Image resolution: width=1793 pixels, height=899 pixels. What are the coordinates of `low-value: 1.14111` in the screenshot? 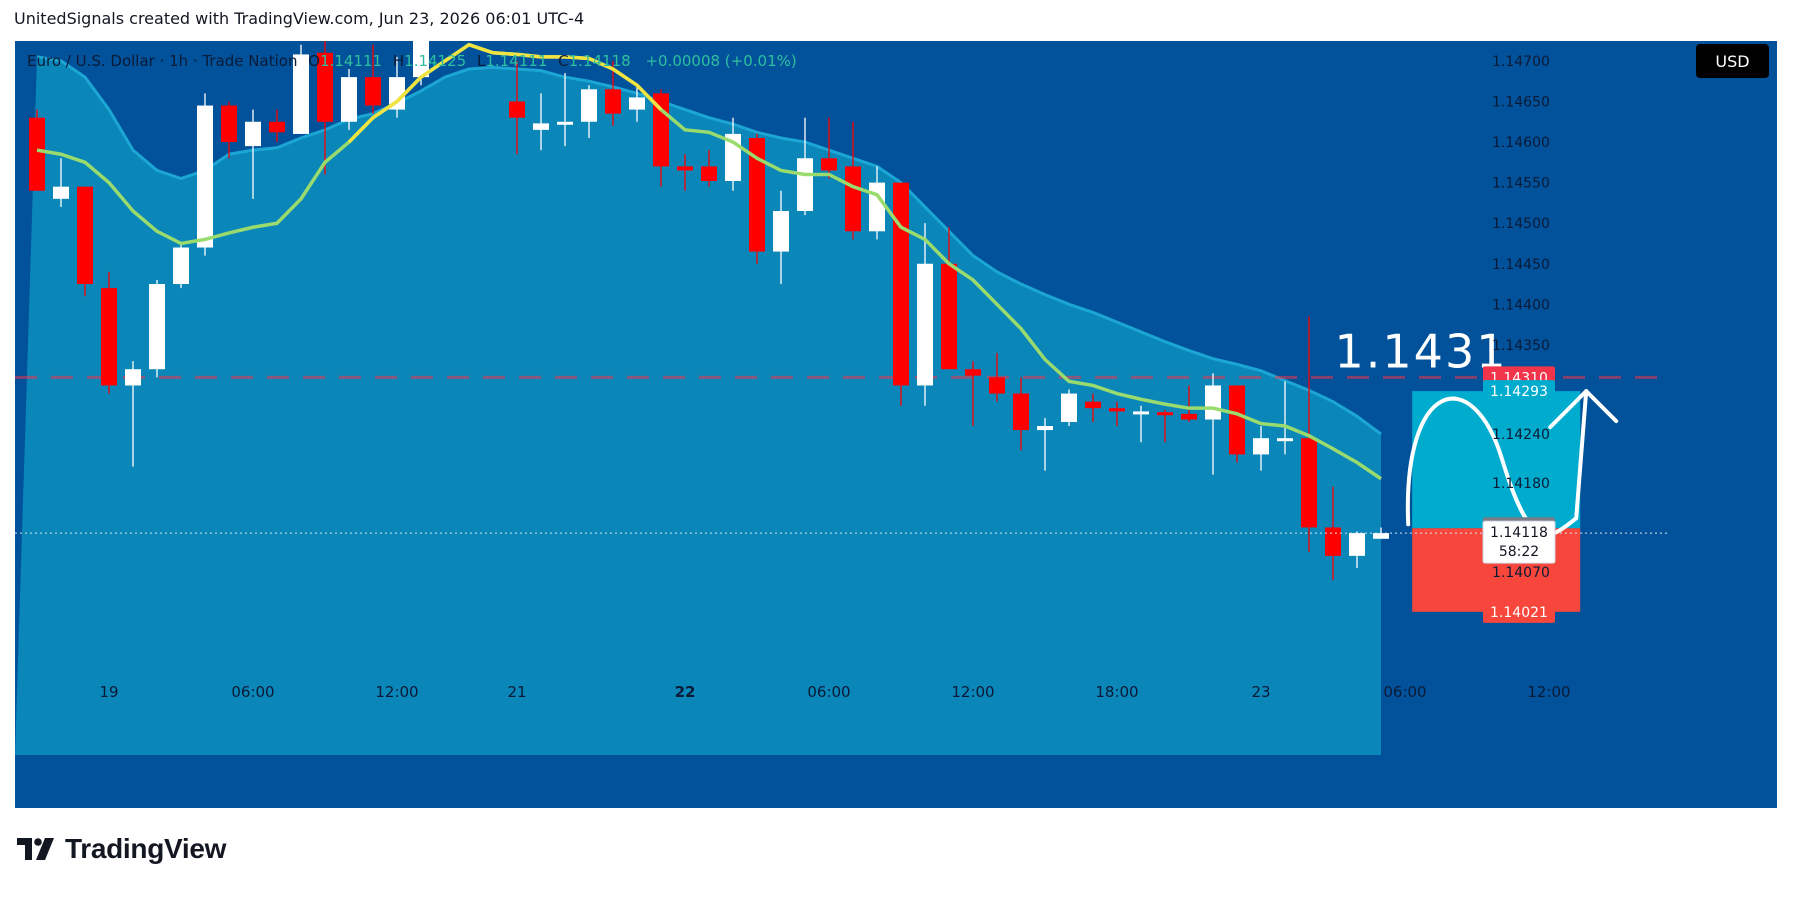 It's located at (516, 61).